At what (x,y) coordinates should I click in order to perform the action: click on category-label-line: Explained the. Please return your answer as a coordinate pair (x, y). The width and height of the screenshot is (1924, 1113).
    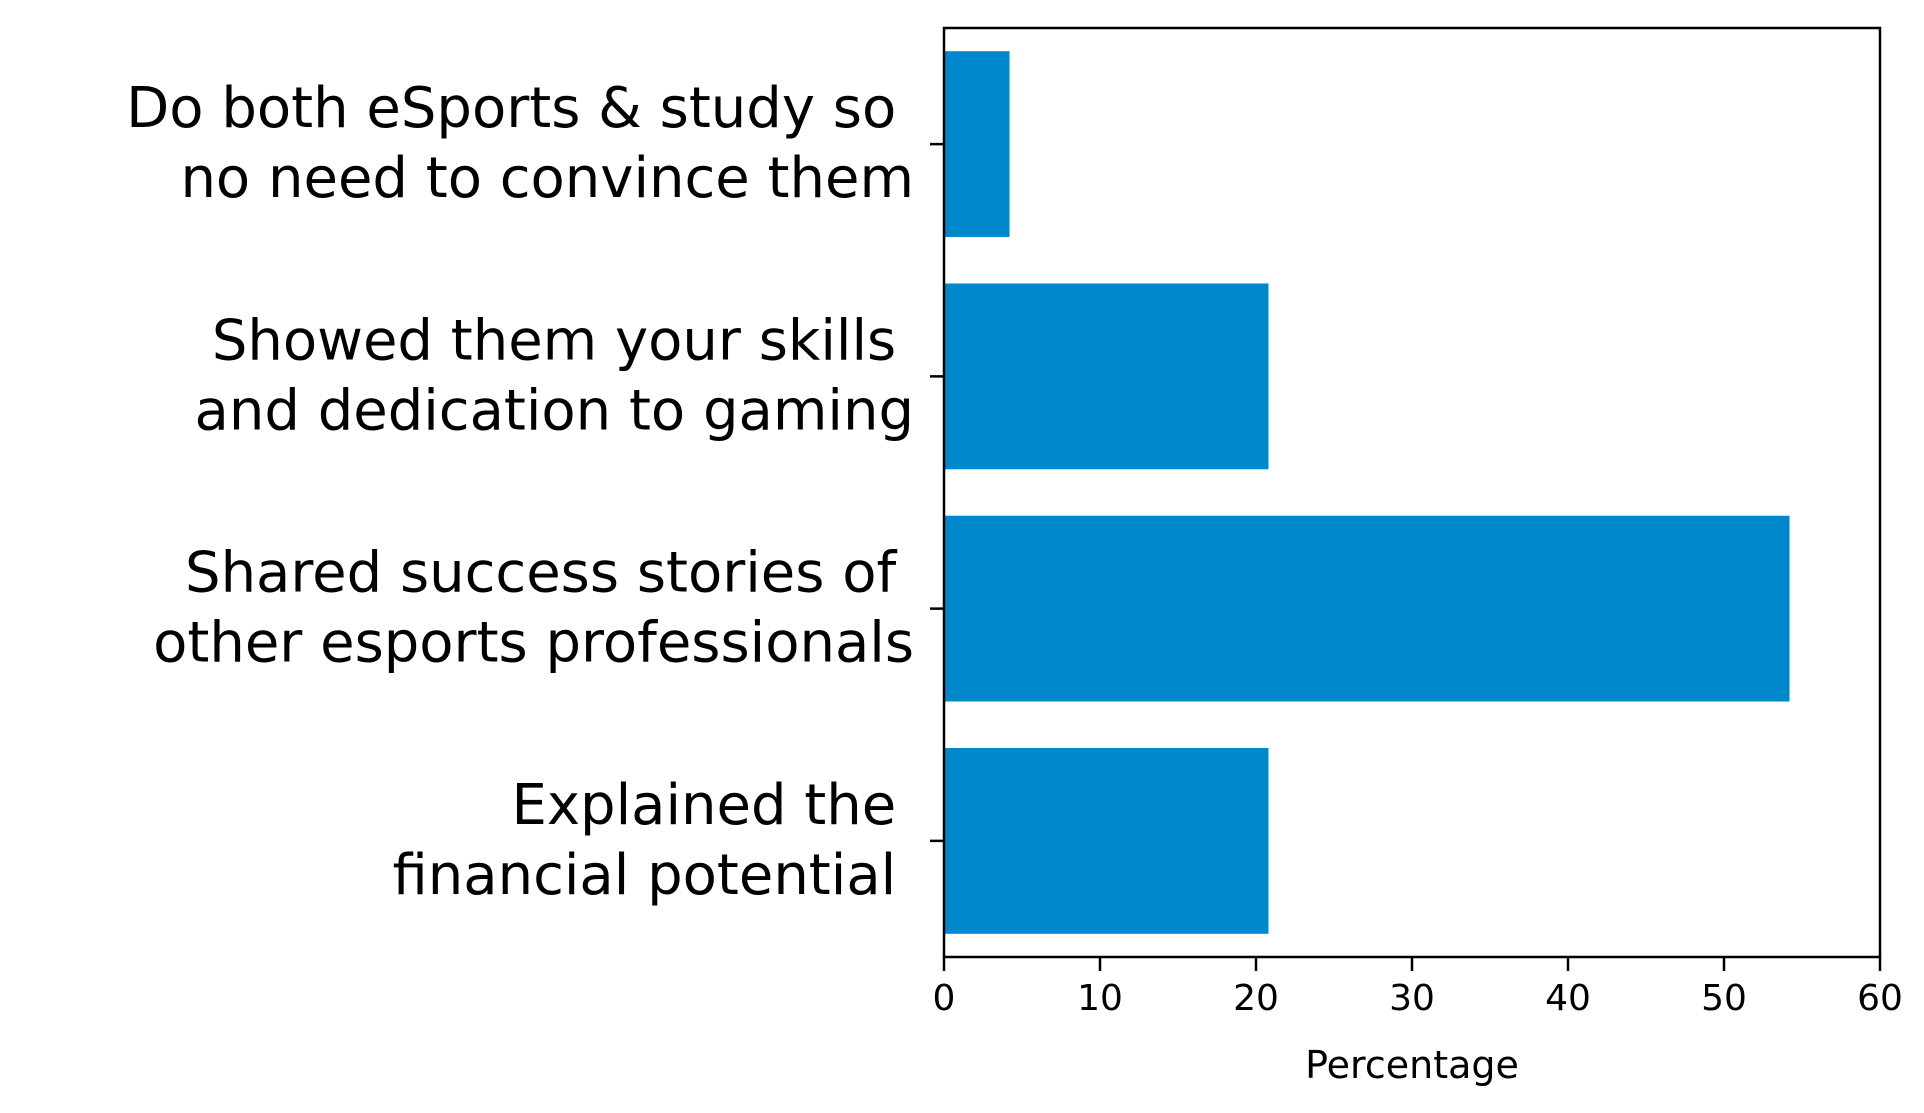
    Looking at the image, I should click on (713, 805).